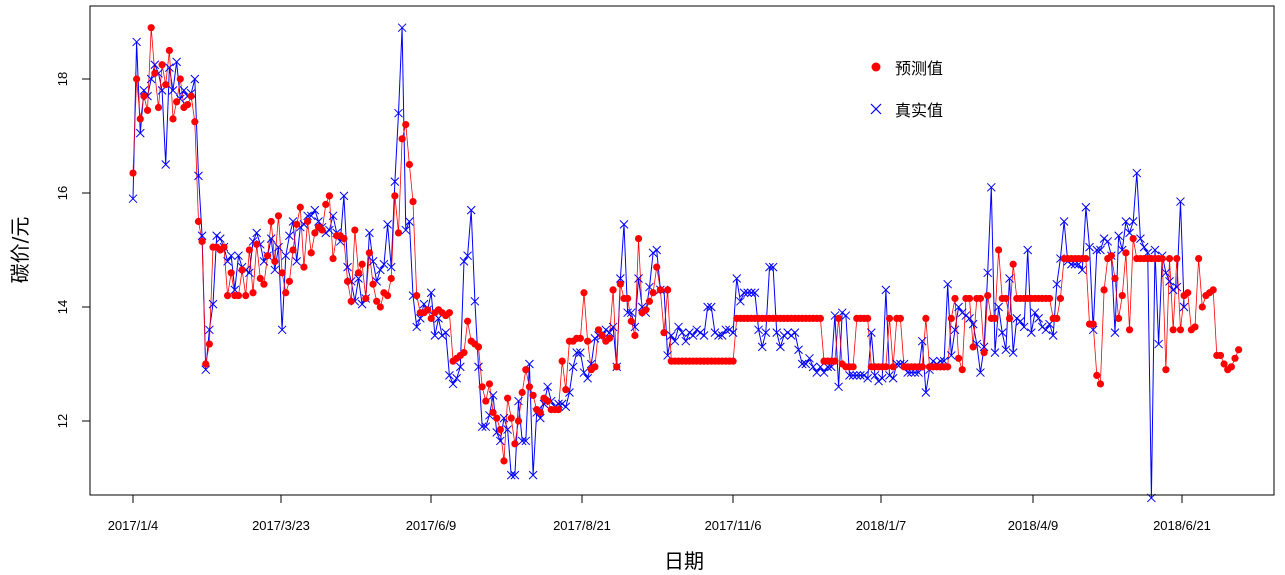 This screenshot has width=1285, height=575. Describe the element at coordinates (20, 250) in the screenshot. I see `y-axis-title: 碳价/元` at that location.